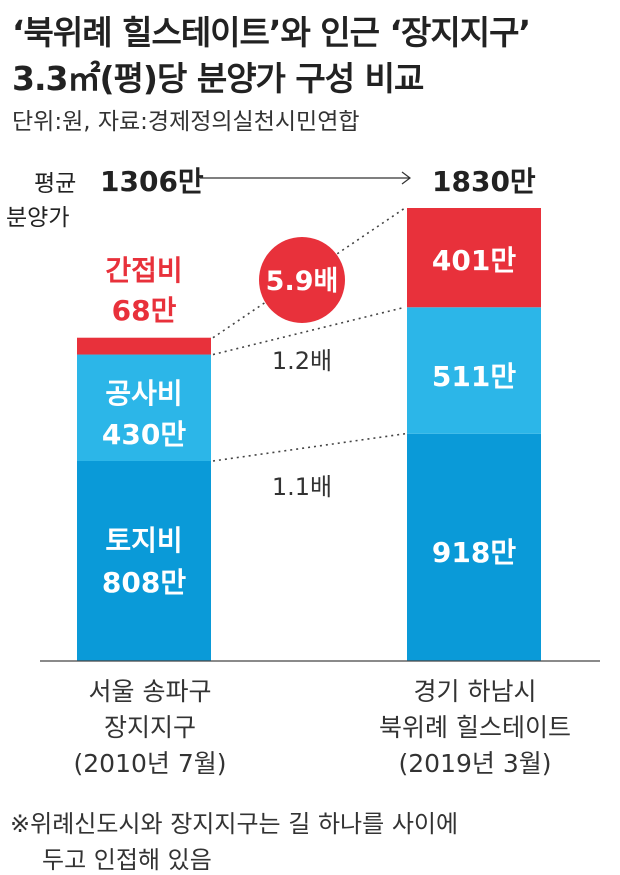 The height and width of the screenshot is (875, 620). What do you see at coordinates (143, 270) in the screenshot?
I see `left-indirect-label-name: 간접비` at bounding box center [143, 270].